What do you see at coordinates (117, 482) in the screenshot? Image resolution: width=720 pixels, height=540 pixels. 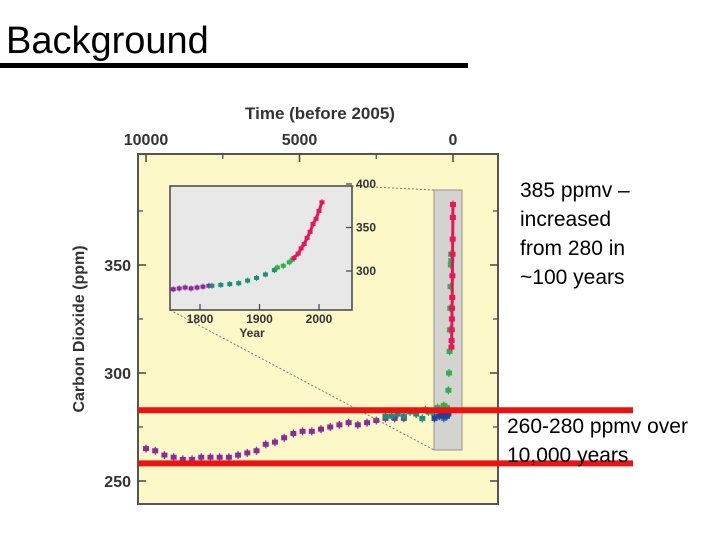 I see `y-tick-label: 250` at bounding box center [117, 482].